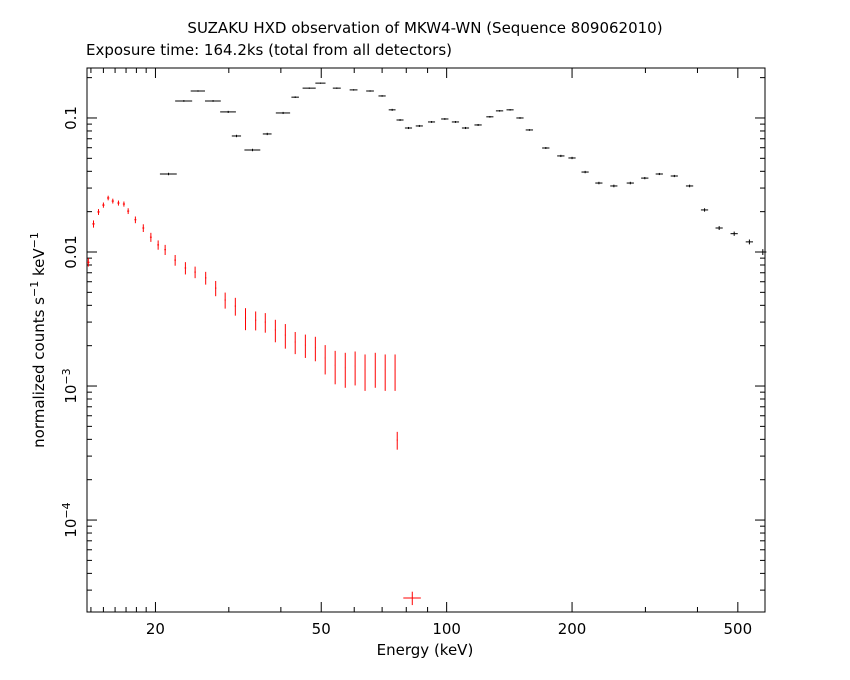 The width and height of the screenshot is (850, 680). What do you see at coordinates (66, 510) in the screenshot?
I see `y-tick-label-exponent: −4` at bounding box center [66, 510].